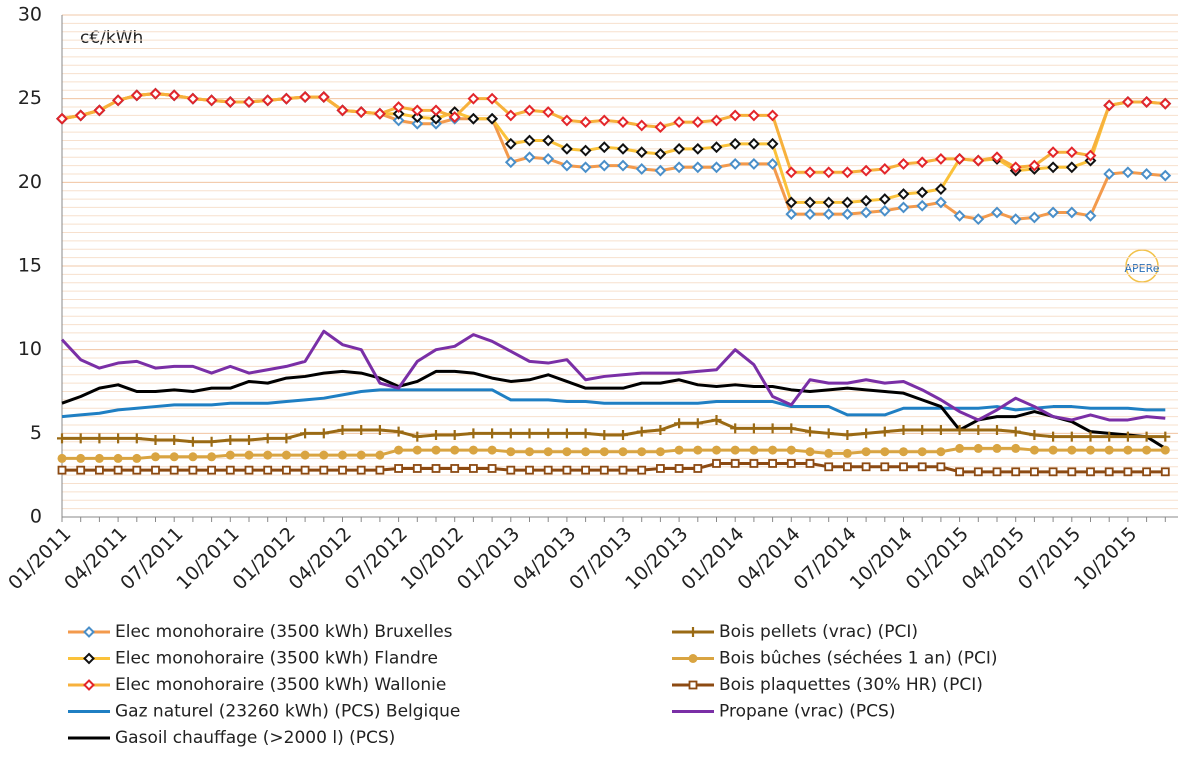  I want to click on unit-label: c€/kWh, so click(111, 38).